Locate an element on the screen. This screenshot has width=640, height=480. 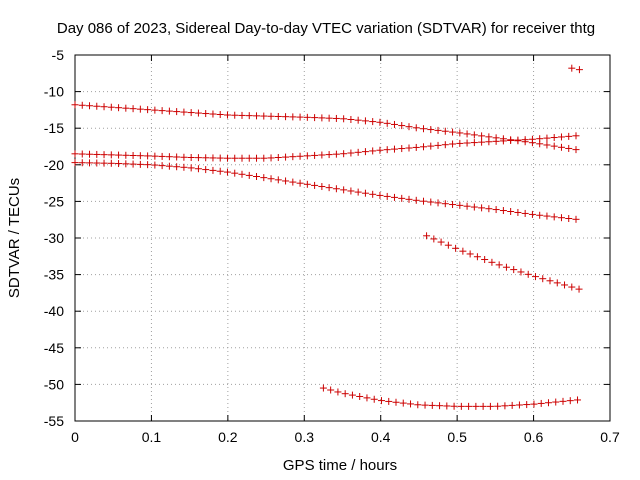
y-axis-title: SDTVAR / TECUs is located at coordinates (14, 238).